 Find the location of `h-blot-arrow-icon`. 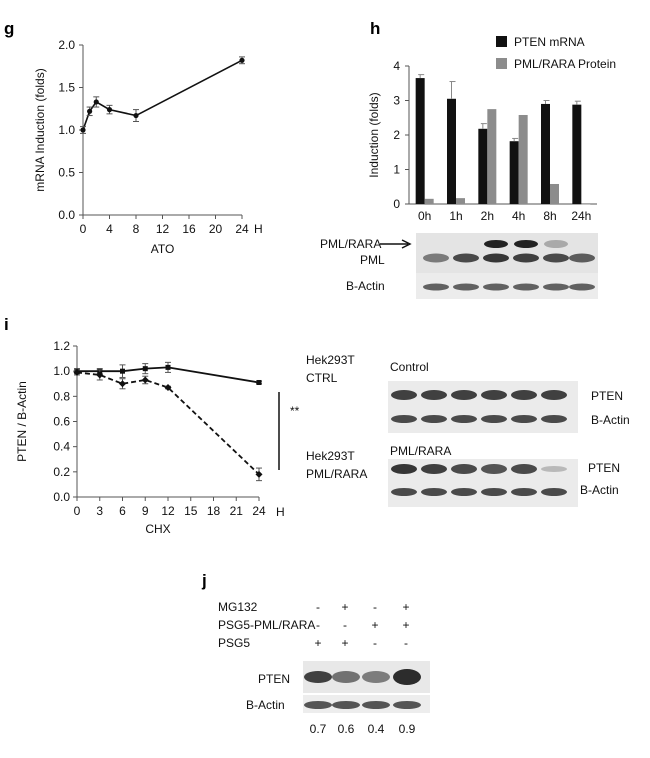

h-blot-arrow-icon is located at coordinates (406, 244).